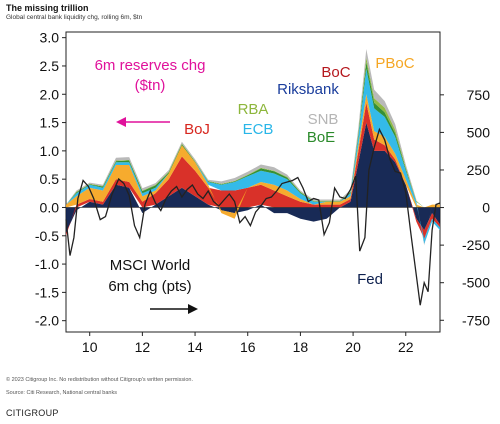  I want to click on reserves-arrow-head, so click(121, 122).